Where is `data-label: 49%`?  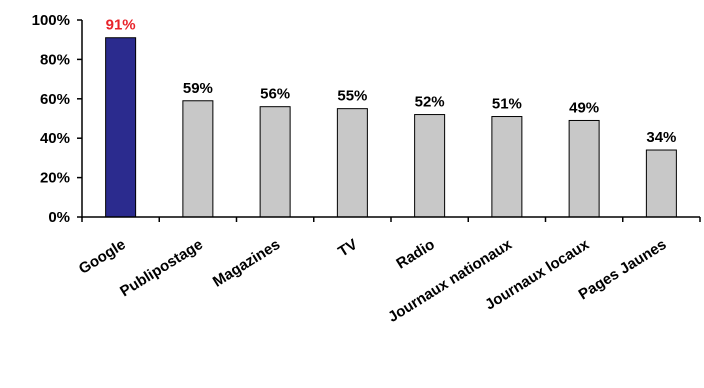 data-label: 49% is located at coordinates (584, 107).